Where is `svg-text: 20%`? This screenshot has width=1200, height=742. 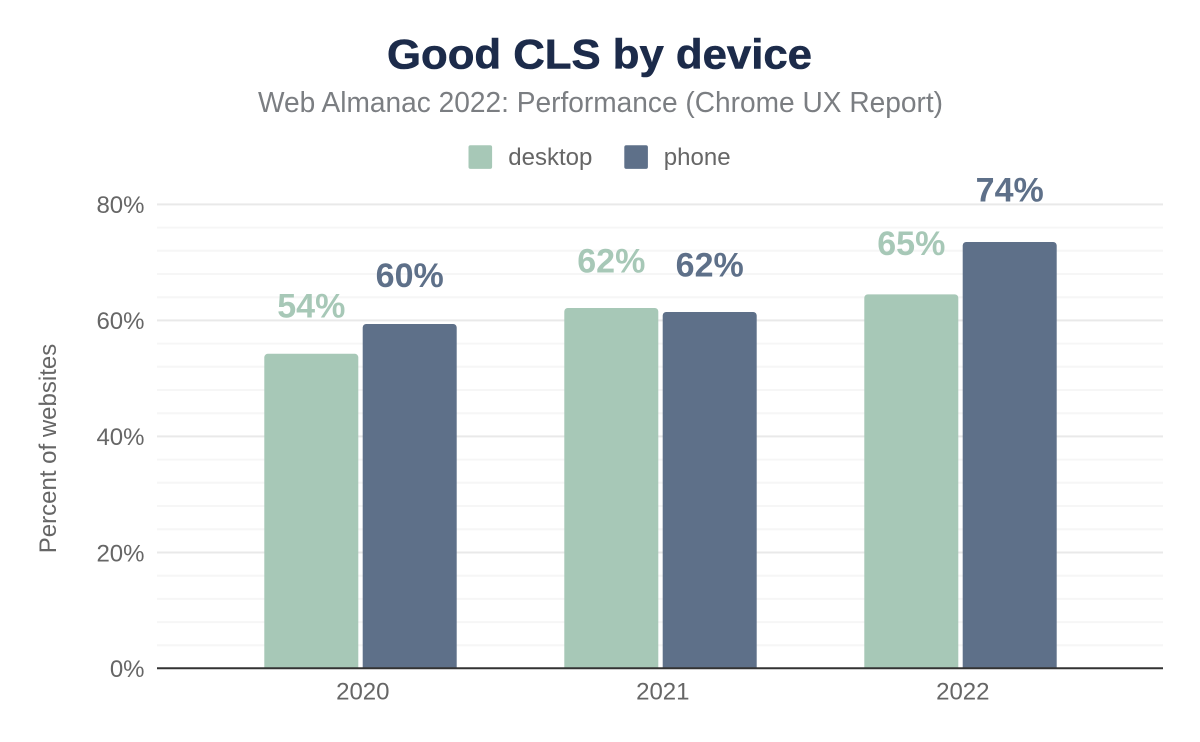
svg-text: 20% is located at coordinates (120, 553).